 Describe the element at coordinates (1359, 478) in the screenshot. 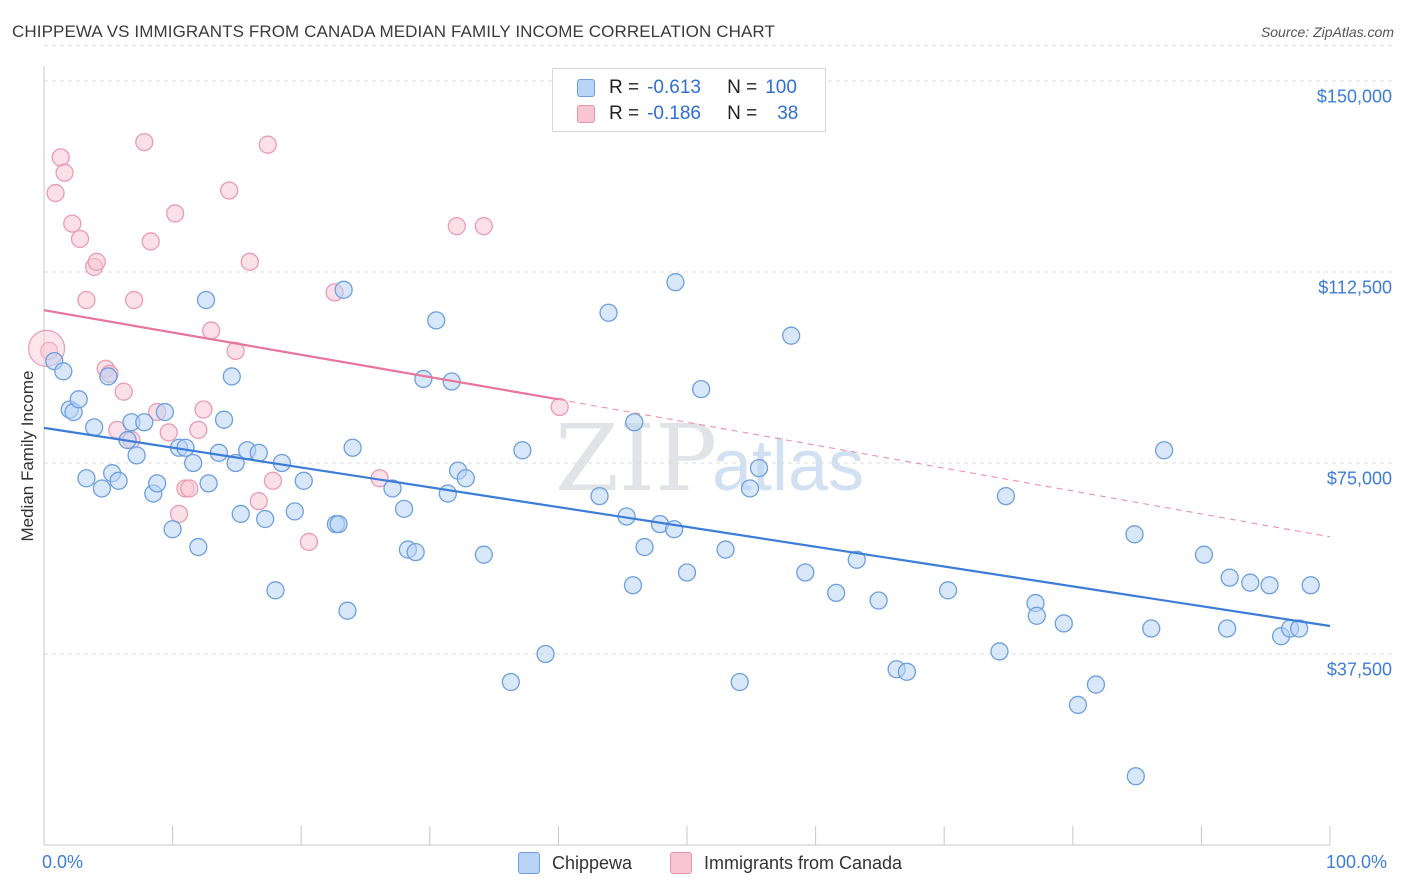

I see `y-tick-label: $75,000` at that location.